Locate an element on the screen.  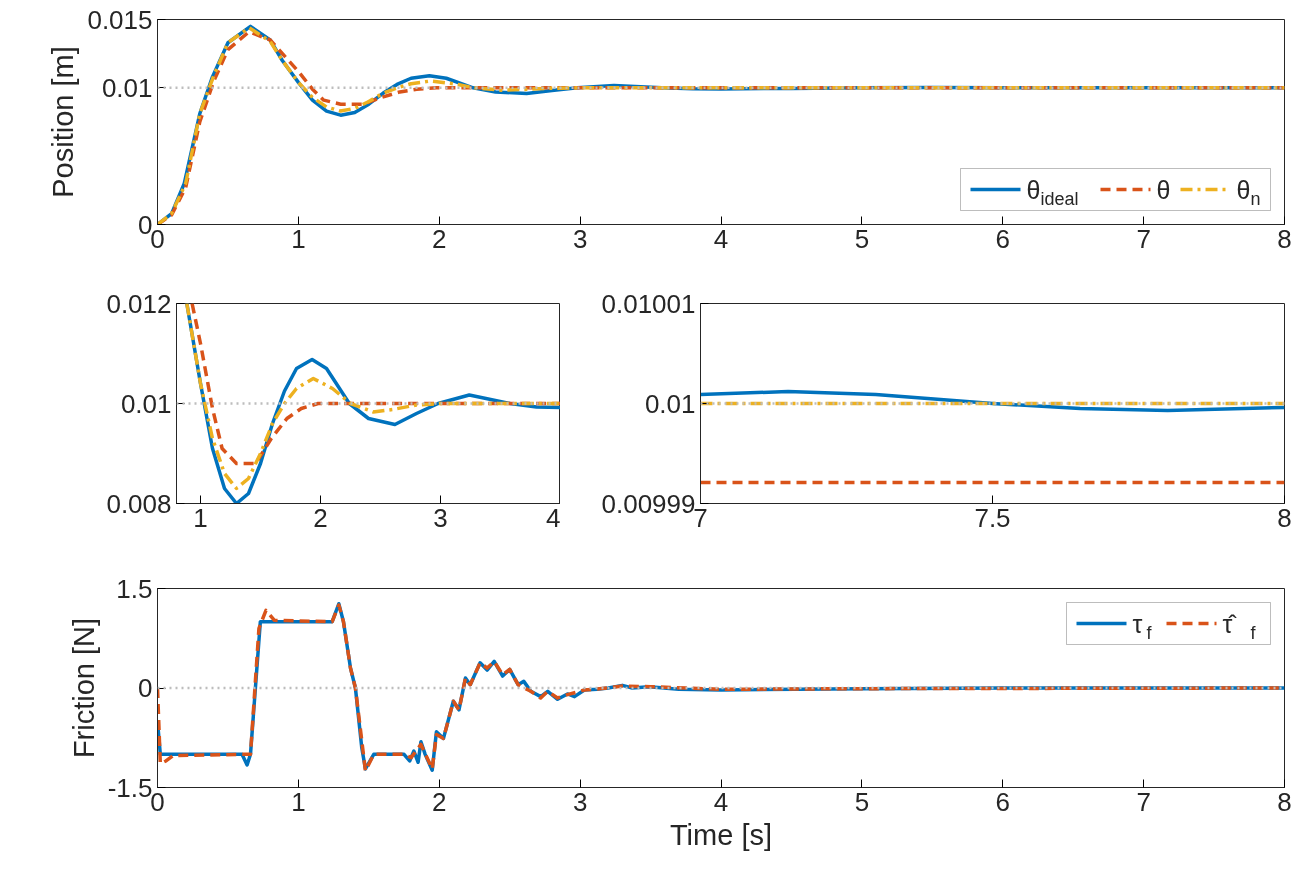
line-series is located at coordinates (992, 401).